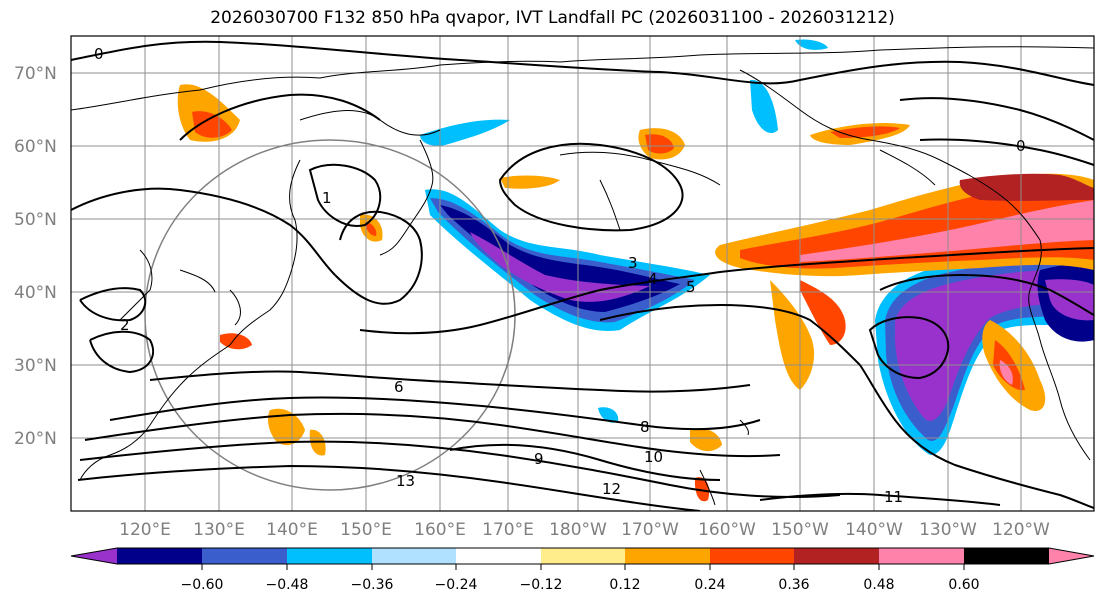 This screenshot has width=1105, height=604. Describe the element at coordinates (878, 585) in the screenshot. I see `colorbar-tick-label: 0.48` at that location.